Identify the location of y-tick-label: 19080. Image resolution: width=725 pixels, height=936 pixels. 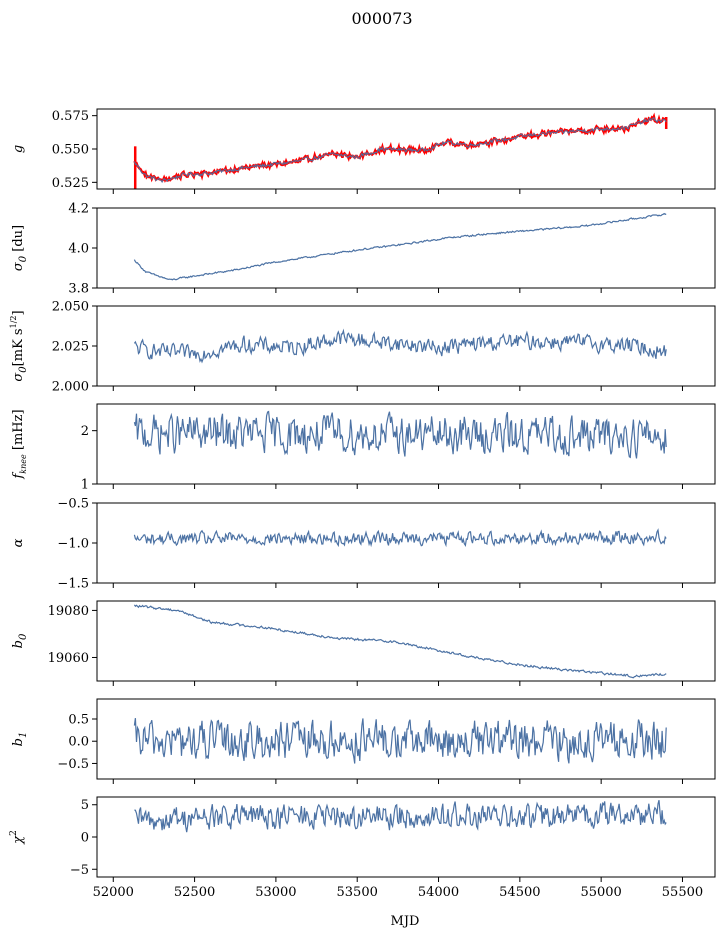
(68, 611).